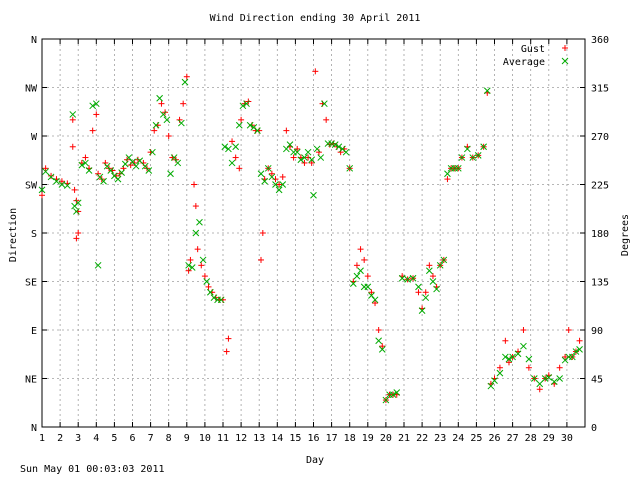  I want to click on y-axis-label-left: Direction, so click(13, 235).